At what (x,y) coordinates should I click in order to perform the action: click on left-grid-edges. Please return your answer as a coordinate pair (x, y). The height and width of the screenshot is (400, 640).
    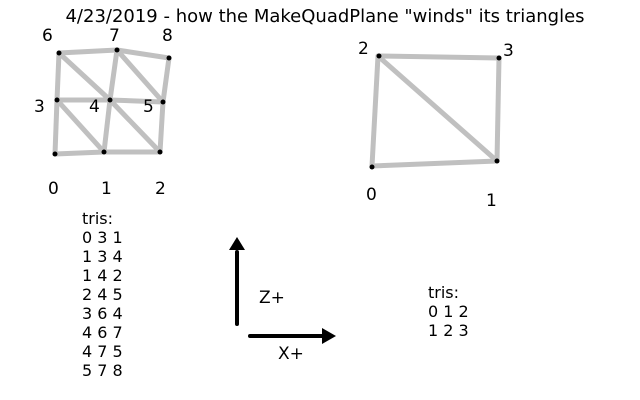
    Looking at the image, I should click on (112, 102).